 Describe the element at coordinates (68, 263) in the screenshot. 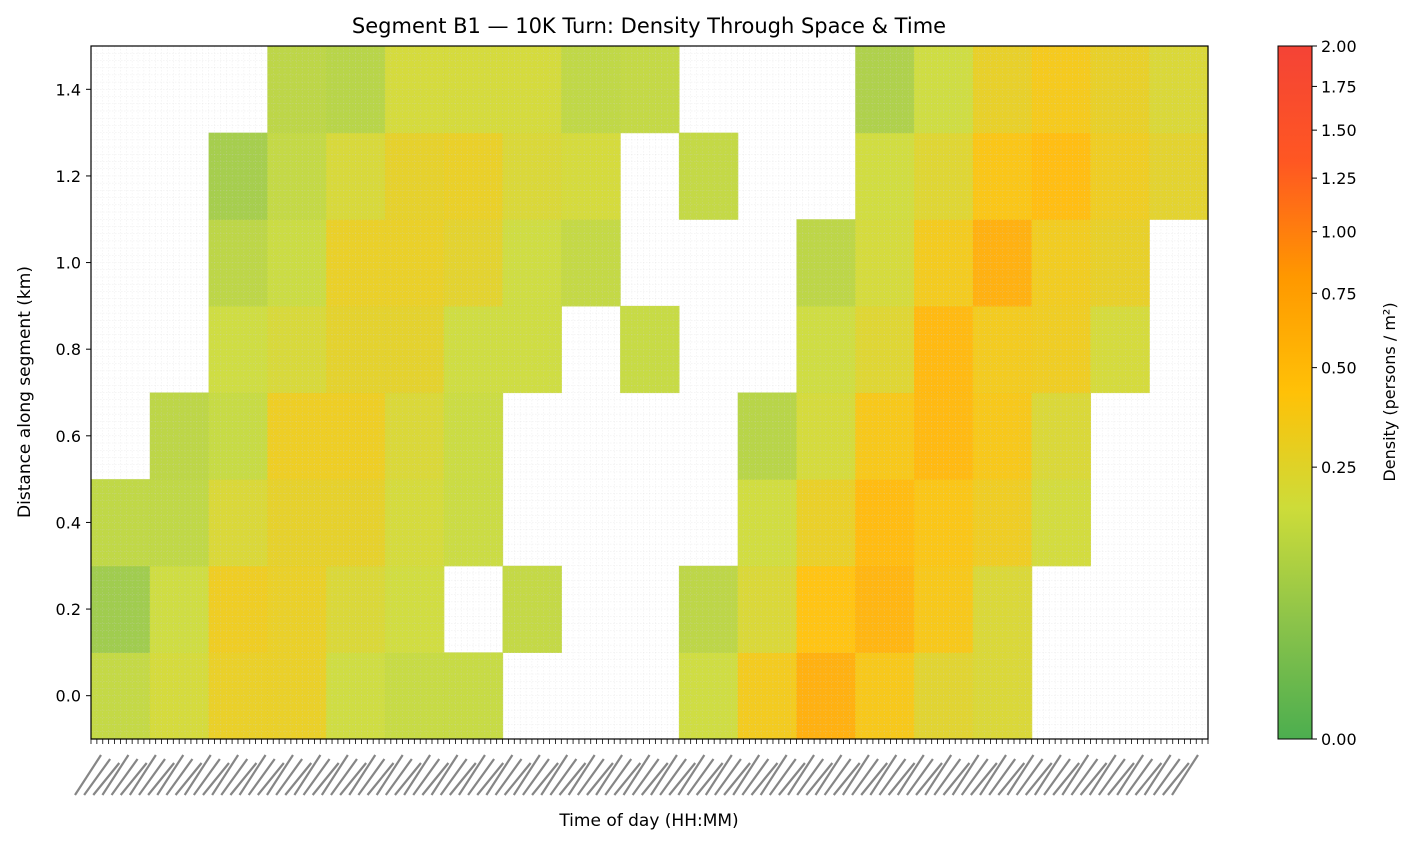

I see `y-tick-label: 1.0` at that location.